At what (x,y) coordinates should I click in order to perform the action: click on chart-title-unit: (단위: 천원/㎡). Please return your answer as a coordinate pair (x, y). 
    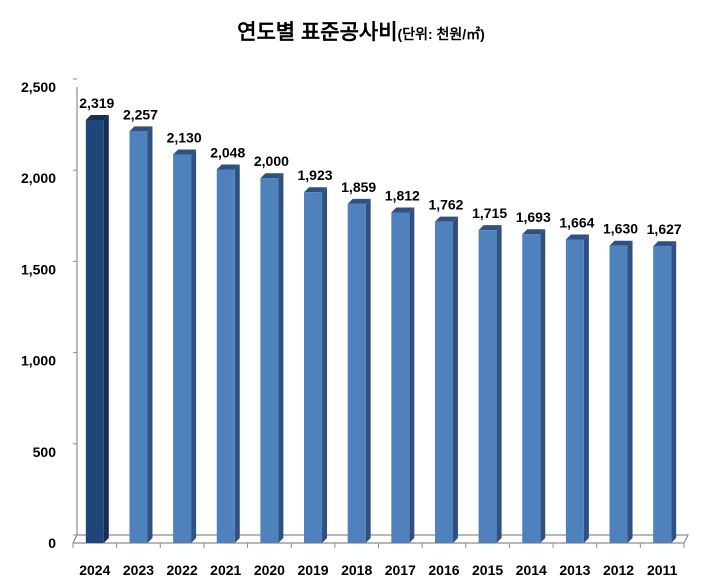
    Looking at the image, I should click on (441, 34).